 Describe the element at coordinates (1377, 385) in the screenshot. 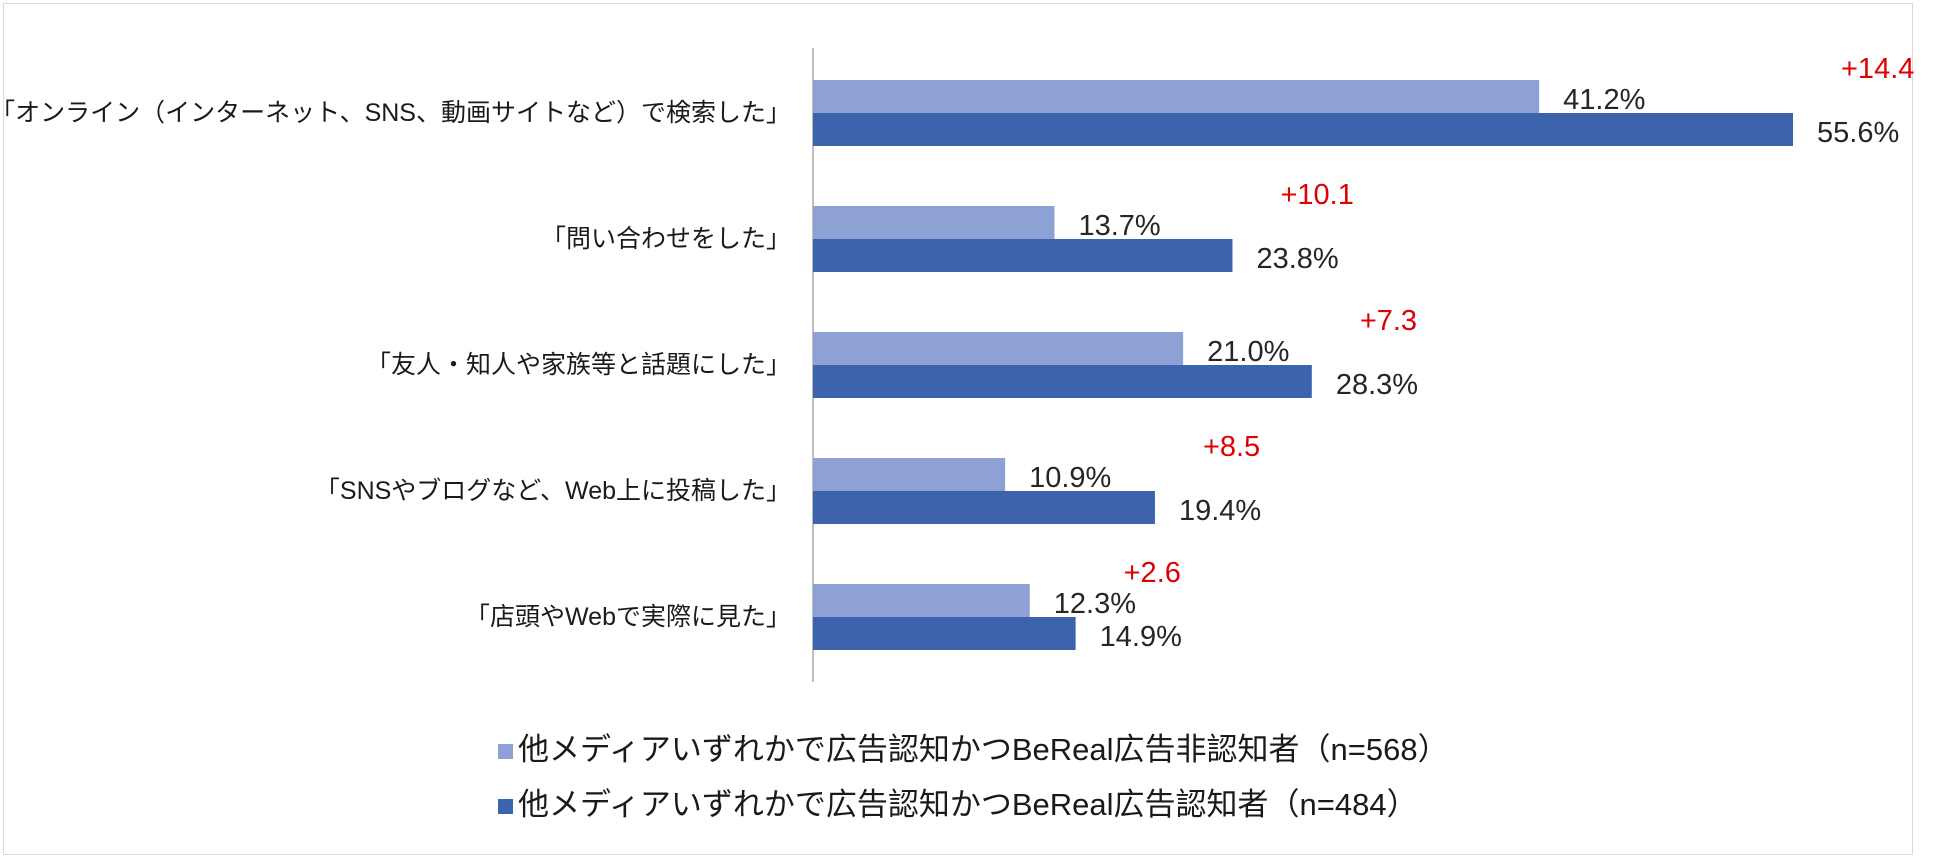

I see `value-label: 28.3%` at that location.